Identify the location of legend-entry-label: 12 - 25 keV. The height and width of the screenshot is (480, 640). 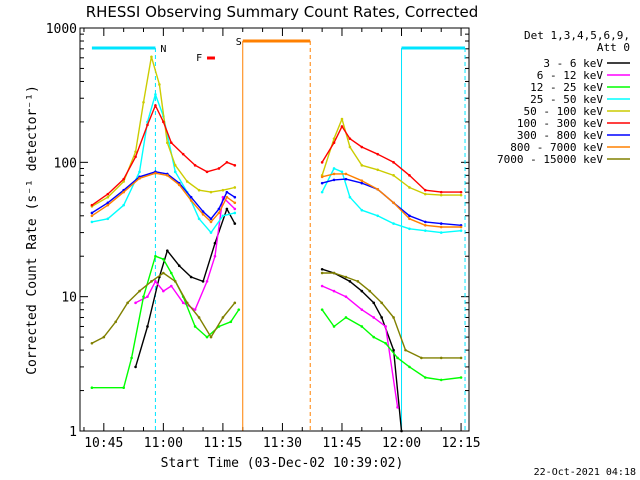
(566, 87).